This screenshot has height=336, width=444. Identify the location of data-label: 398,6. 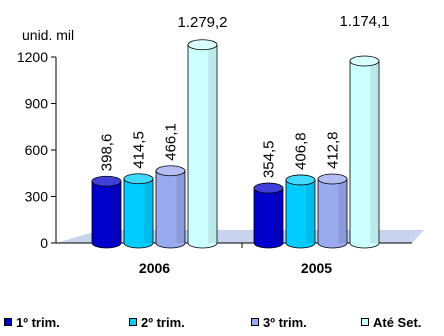
(107, 153).